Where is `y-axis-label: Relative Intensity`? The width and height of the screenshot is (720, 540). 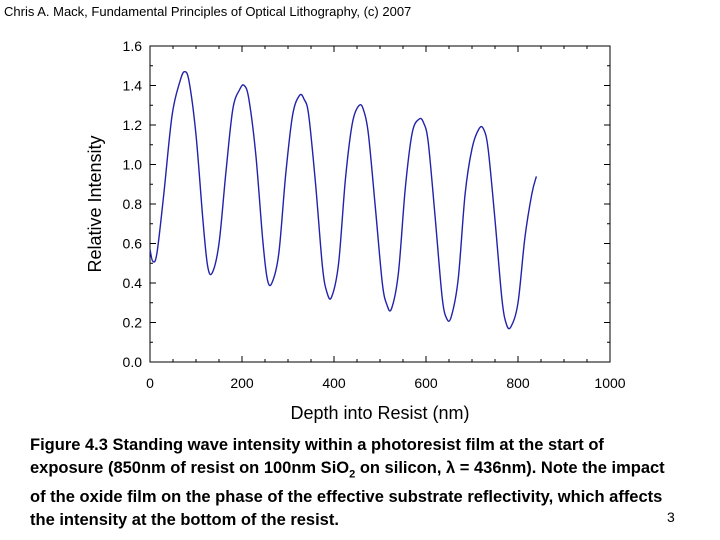
y-axis-label: Relative Intensity is located at coordinates (95, 203).